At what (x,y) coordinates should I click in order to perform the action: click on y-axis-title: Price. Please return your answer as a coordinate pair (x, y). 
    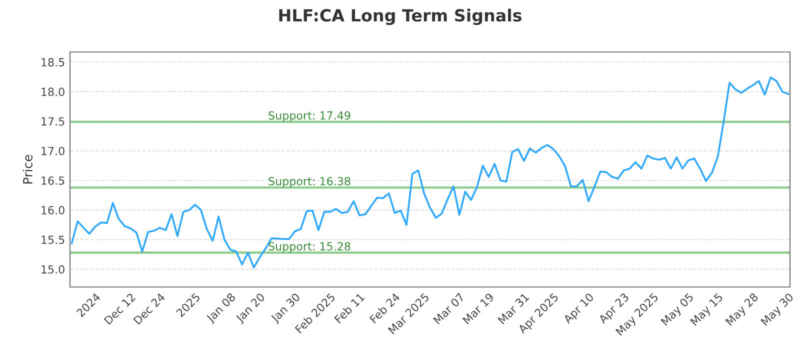
    Looking at the image, I should click on (27, 169).